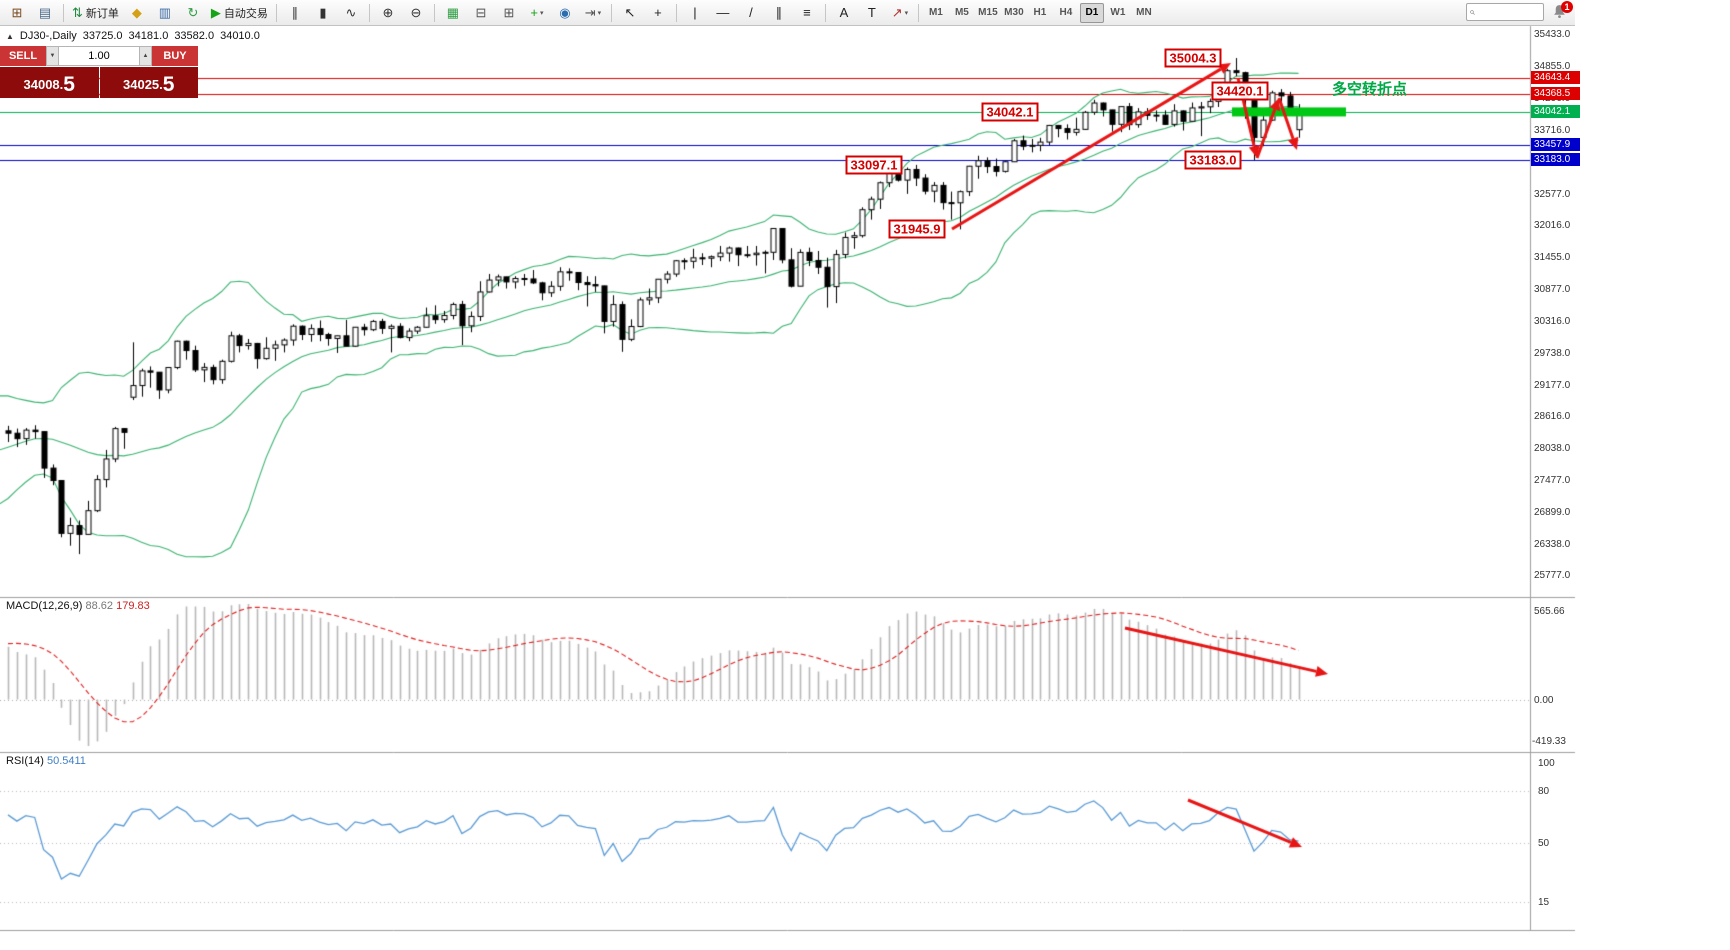 The width and height of the screenshot is (1730, 950). I want to click on indicator-list-button: ⊟, so click(481, 13).